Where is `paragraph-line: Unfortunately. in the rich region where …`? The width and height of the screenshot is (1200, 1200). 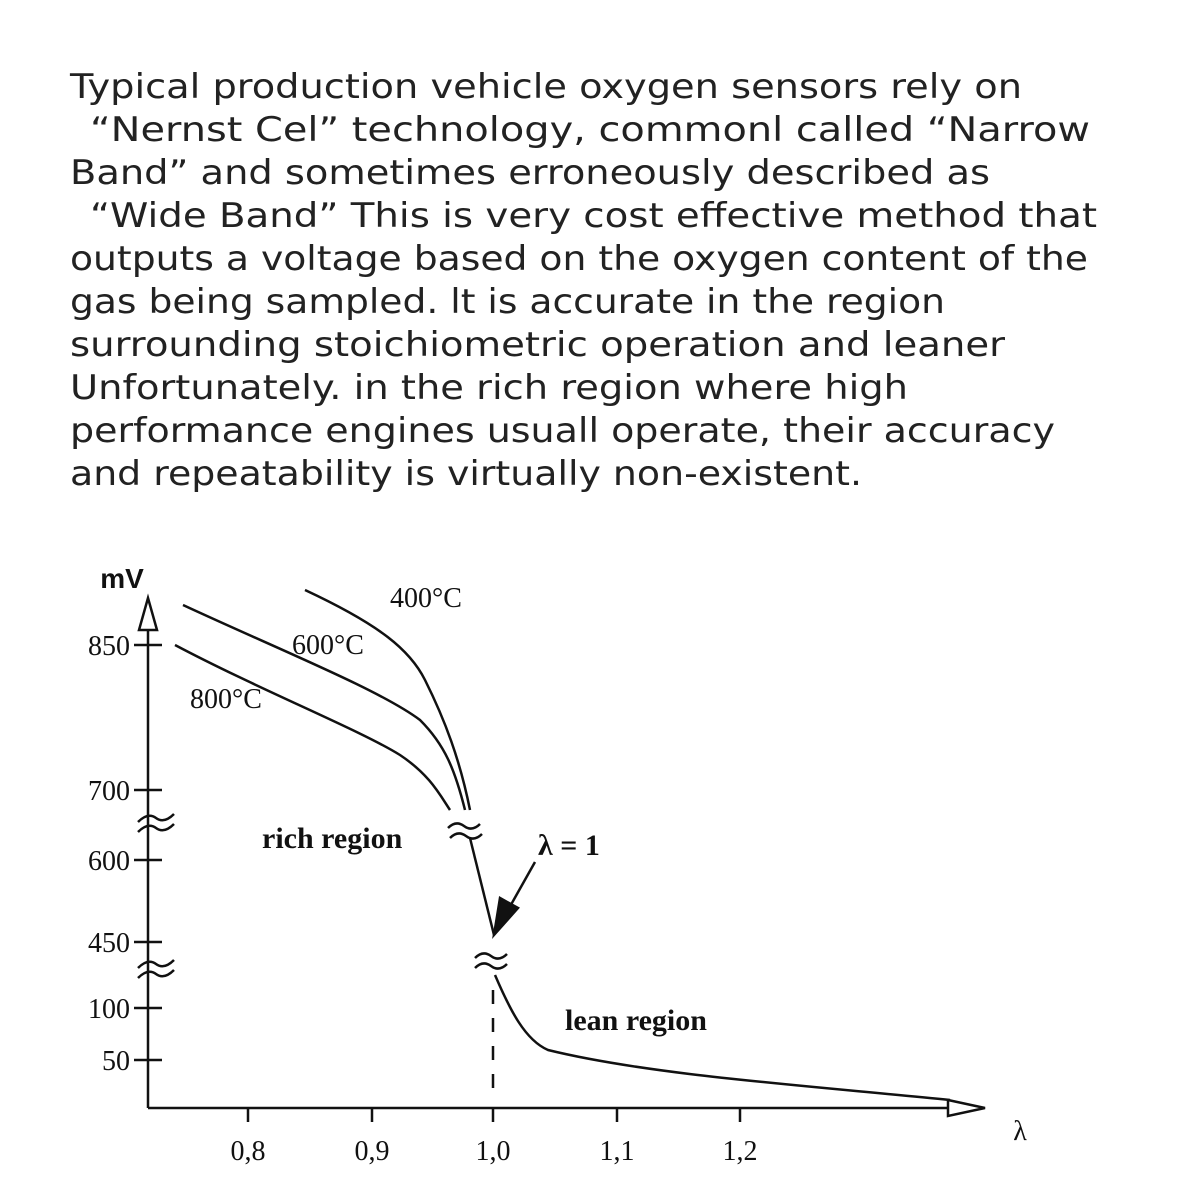
paragraph-line: Unfortunately. in the rich region where … is located at coordinates (489, 388).